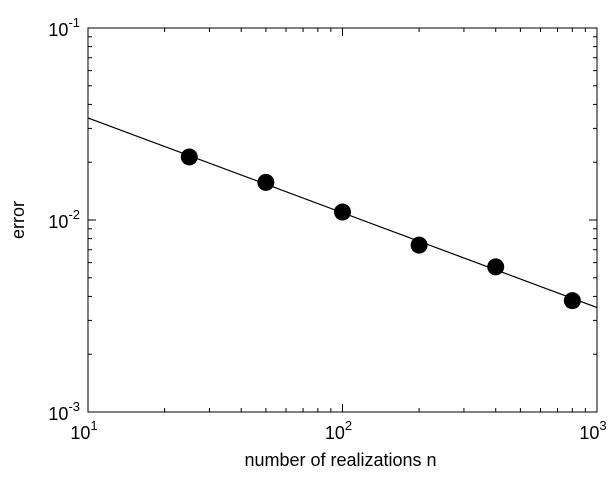  What do you see at coordinates (18, 220) in the screenshot?
I see `y-axis-label: error` at bounding box center [18, 220].